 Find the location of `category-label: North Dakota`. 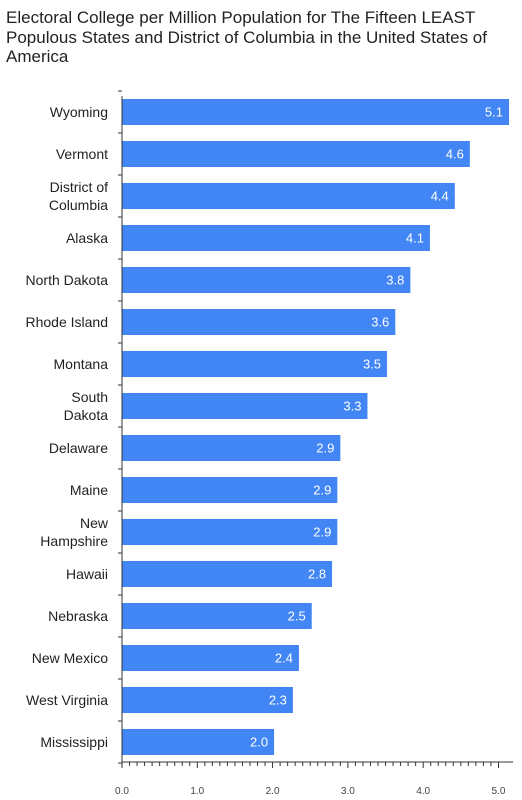

category-label: North Dakota is located at coordinates (67, 280).